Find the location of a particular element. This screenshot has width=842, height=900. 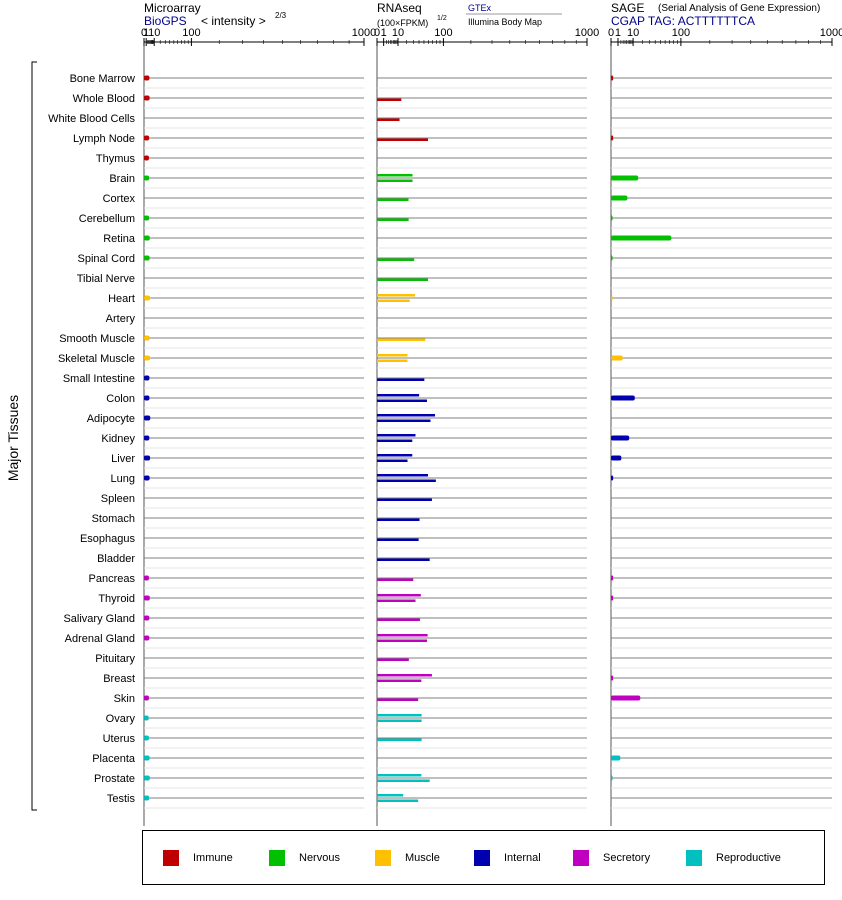

microarray-tick-label: 1 is located at coordinates (146, 33).